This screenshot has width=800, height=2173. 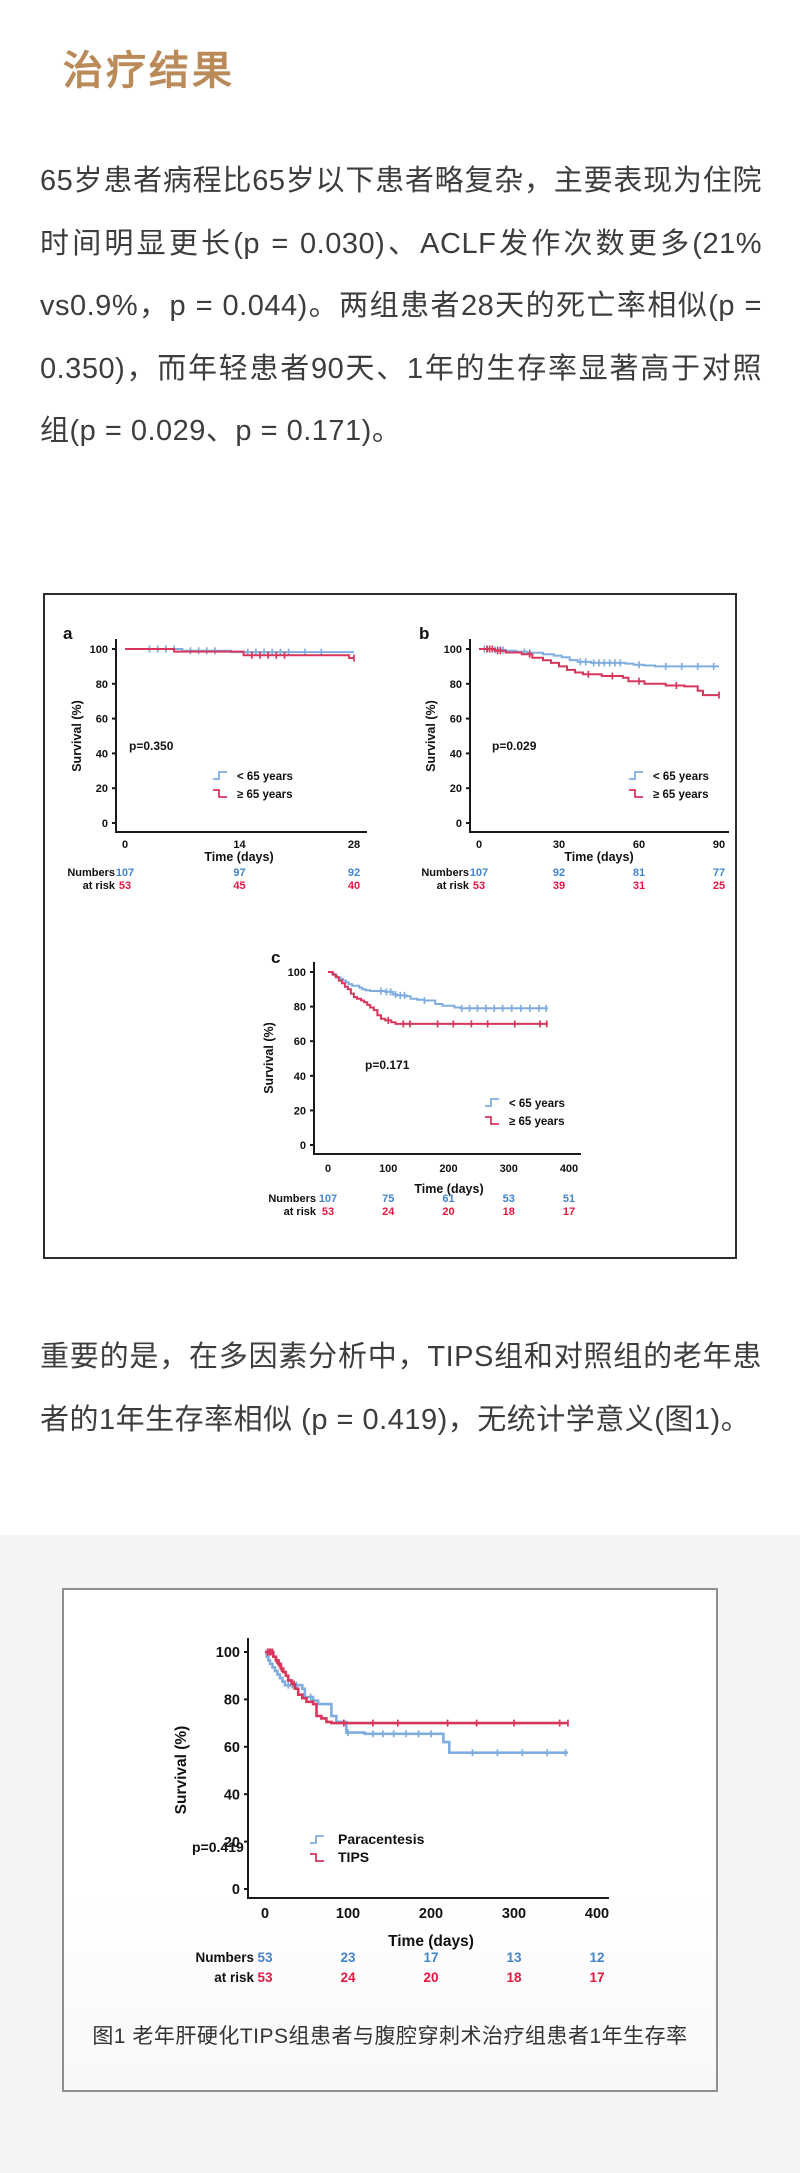 I want to click on a-y-tick-label: 60, so click(x=102, y=720).